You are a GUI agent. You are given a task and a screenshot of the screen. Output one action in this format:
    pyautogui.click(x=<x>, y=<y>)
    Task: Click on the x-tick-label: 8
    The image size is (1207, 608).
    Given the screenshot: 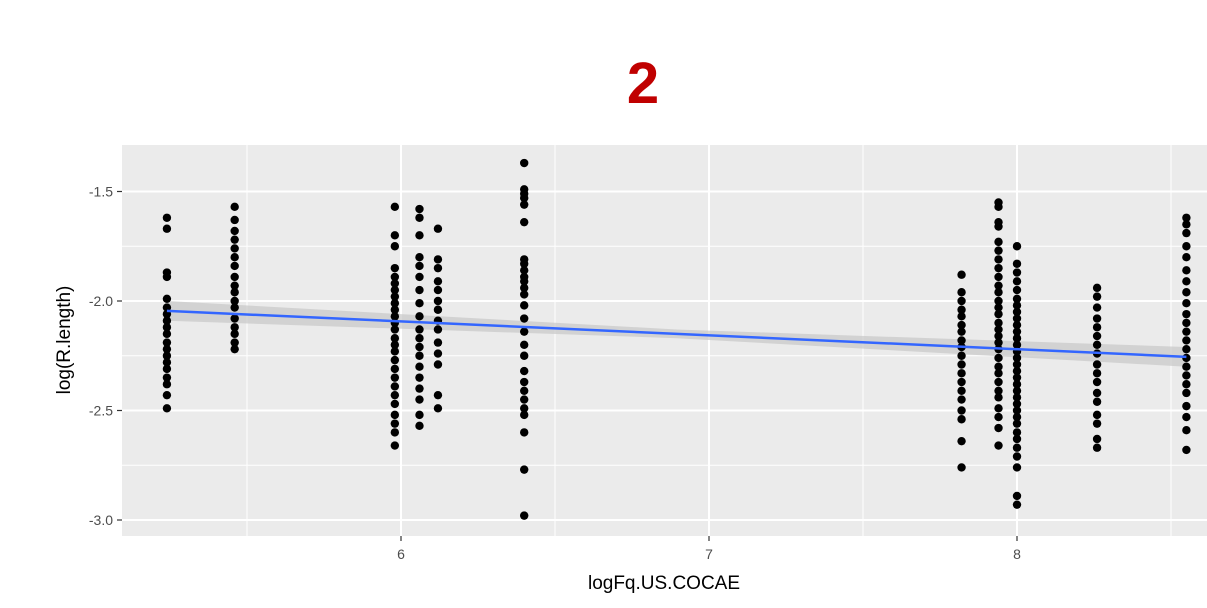 What is the action you would take?
    pyautogui.click(x=1017, y=554)
    